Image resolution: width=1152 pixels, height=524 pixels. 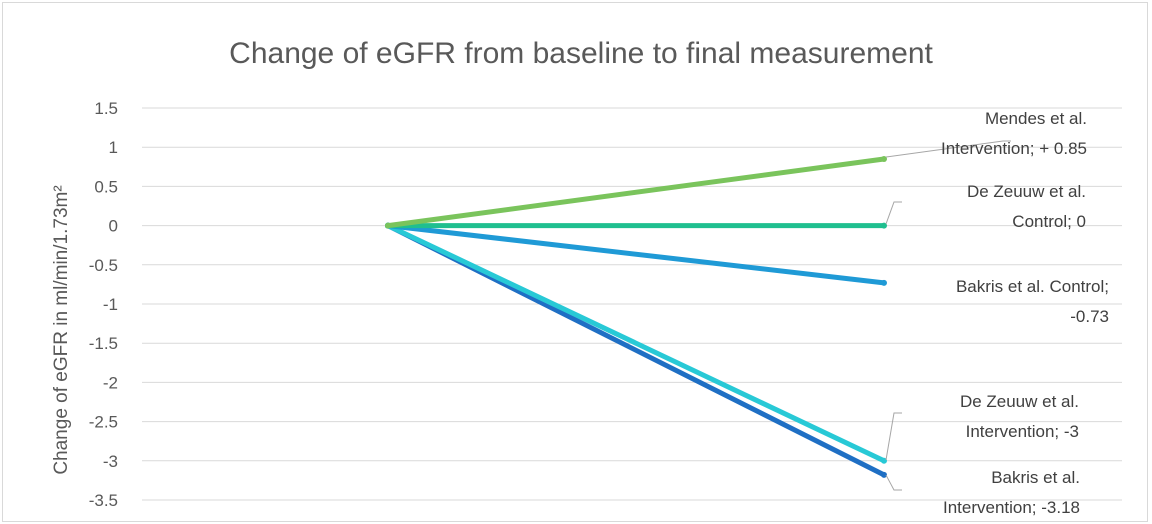 What do you see at coordinates (103, 265) in the screenshot?
I see `y-tick-label: -0.5` at bounding box center [103, 265].